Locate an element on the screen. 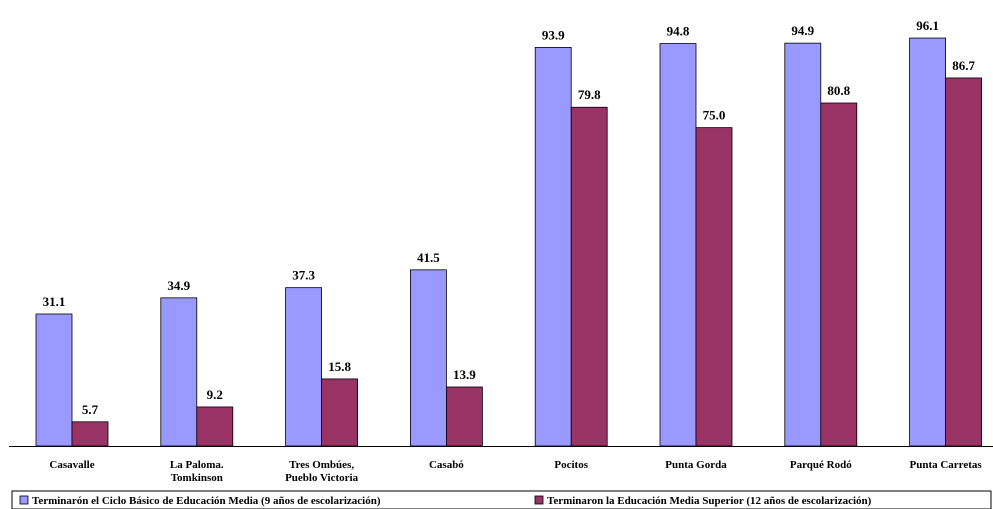 This screenshot has height=509, width=993. category-label-6: Punta Gorda is located at coordinates (696, 465).